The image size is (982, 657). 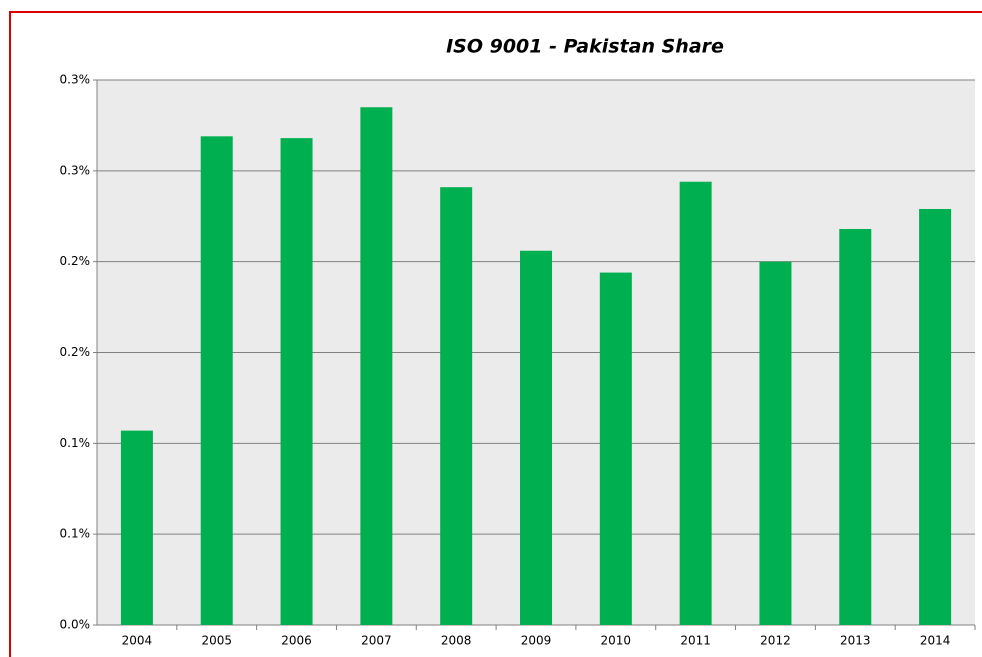 What do you see at coordinates (616, 641) in the screenshot?
I see `x-tick-label: 2010` at bounding box center [616, 641].